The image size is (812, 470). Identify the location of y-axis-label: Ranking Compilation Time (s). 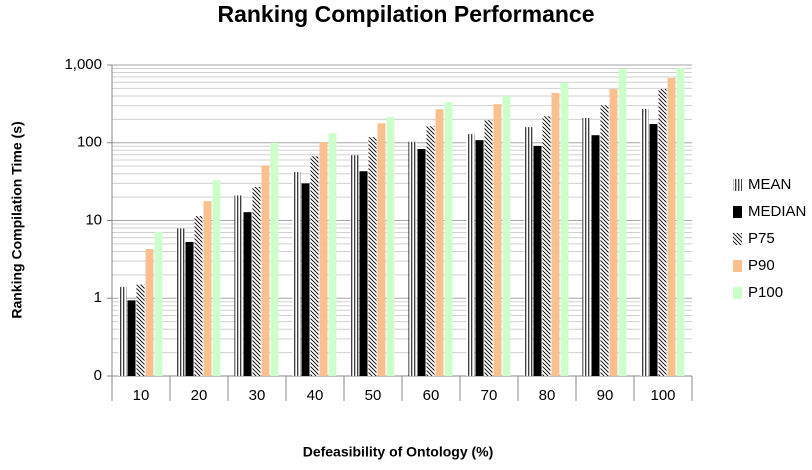
(17, 219).